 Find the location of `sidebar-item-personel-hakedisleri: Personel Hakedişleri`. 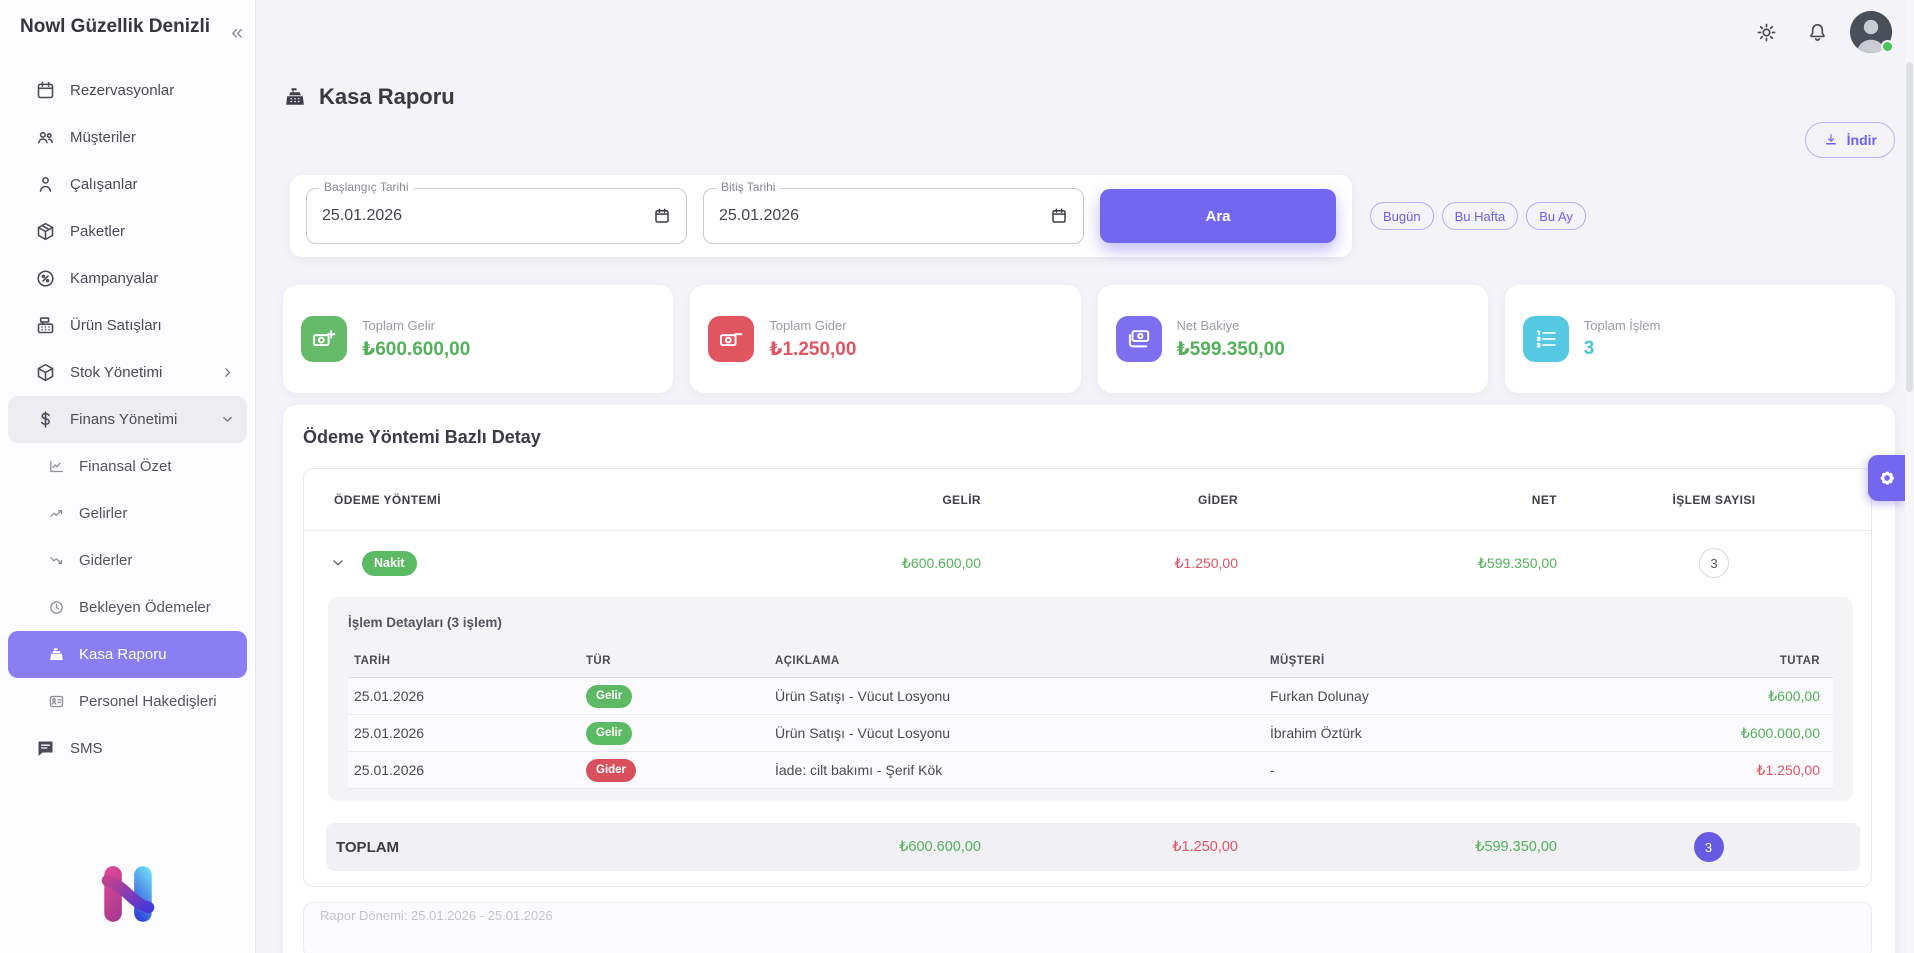

sidebar-item-personel-hakedisleri: Personel Hakedişleri is located at coordinates (127, 701).